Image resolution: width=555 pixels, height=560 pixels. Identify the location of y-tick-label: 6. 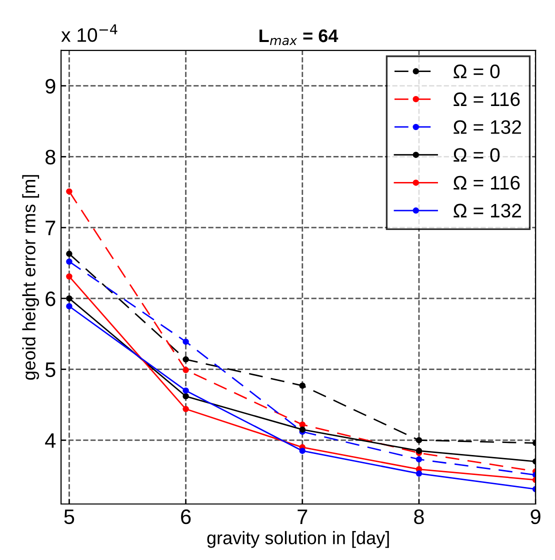
(51, 298).